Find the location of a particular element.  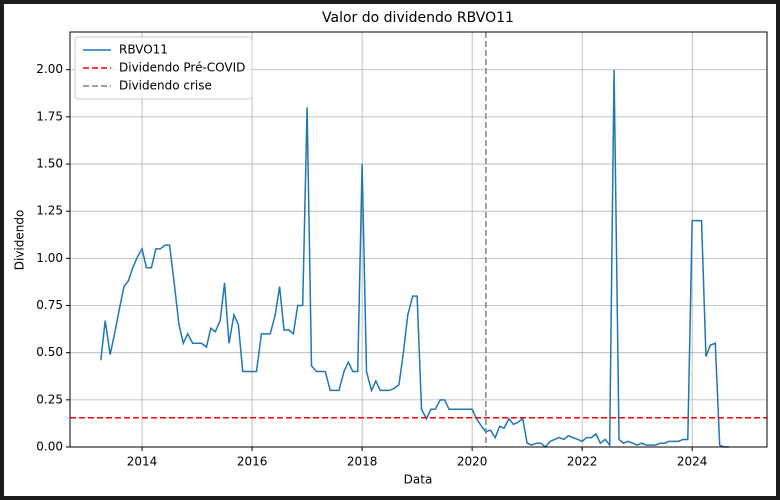

y-tick-label: 1.25 is located at coordinates (49, 211).